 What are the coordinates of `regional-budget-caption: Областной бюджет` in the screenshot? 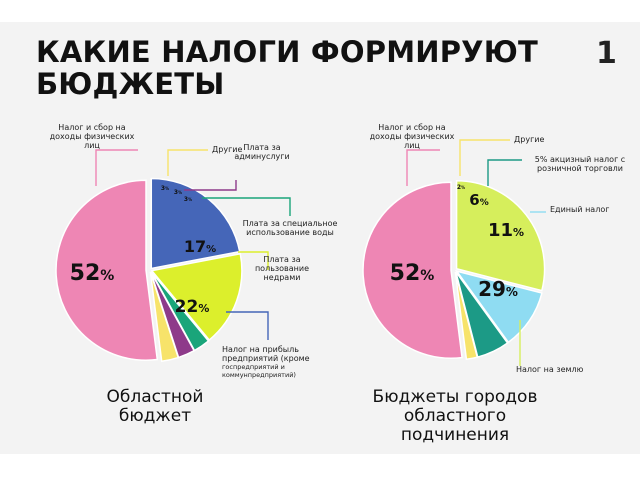 It's located at (155, 407).